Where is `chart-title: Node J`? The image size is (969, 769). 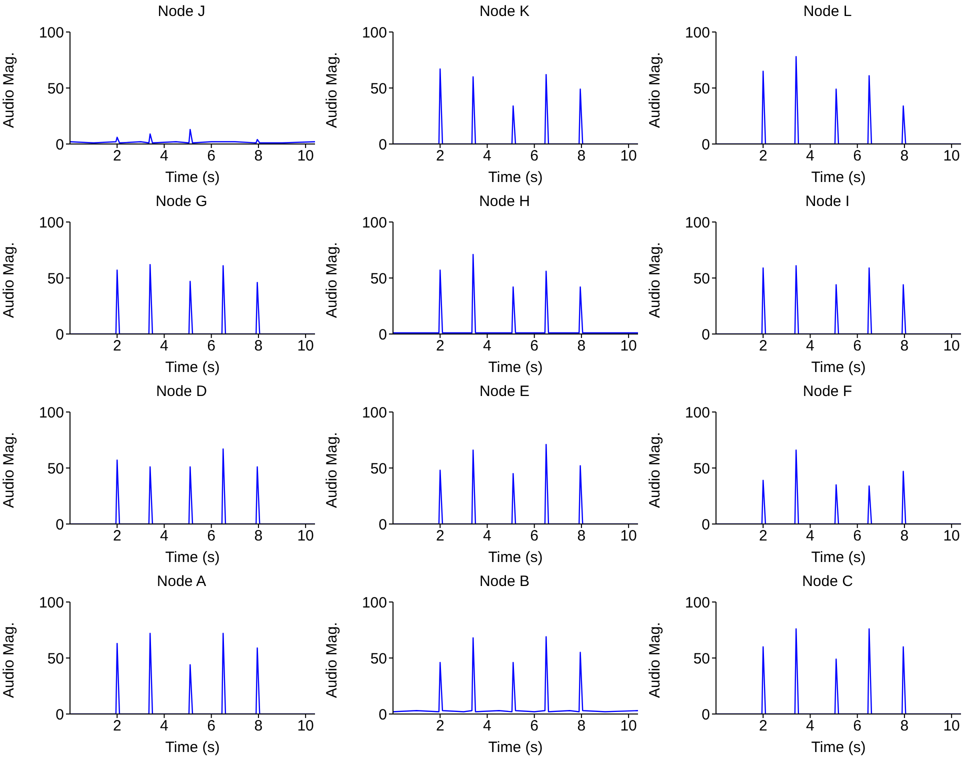 chart-title: Node J is located at coordinates (181, 12).